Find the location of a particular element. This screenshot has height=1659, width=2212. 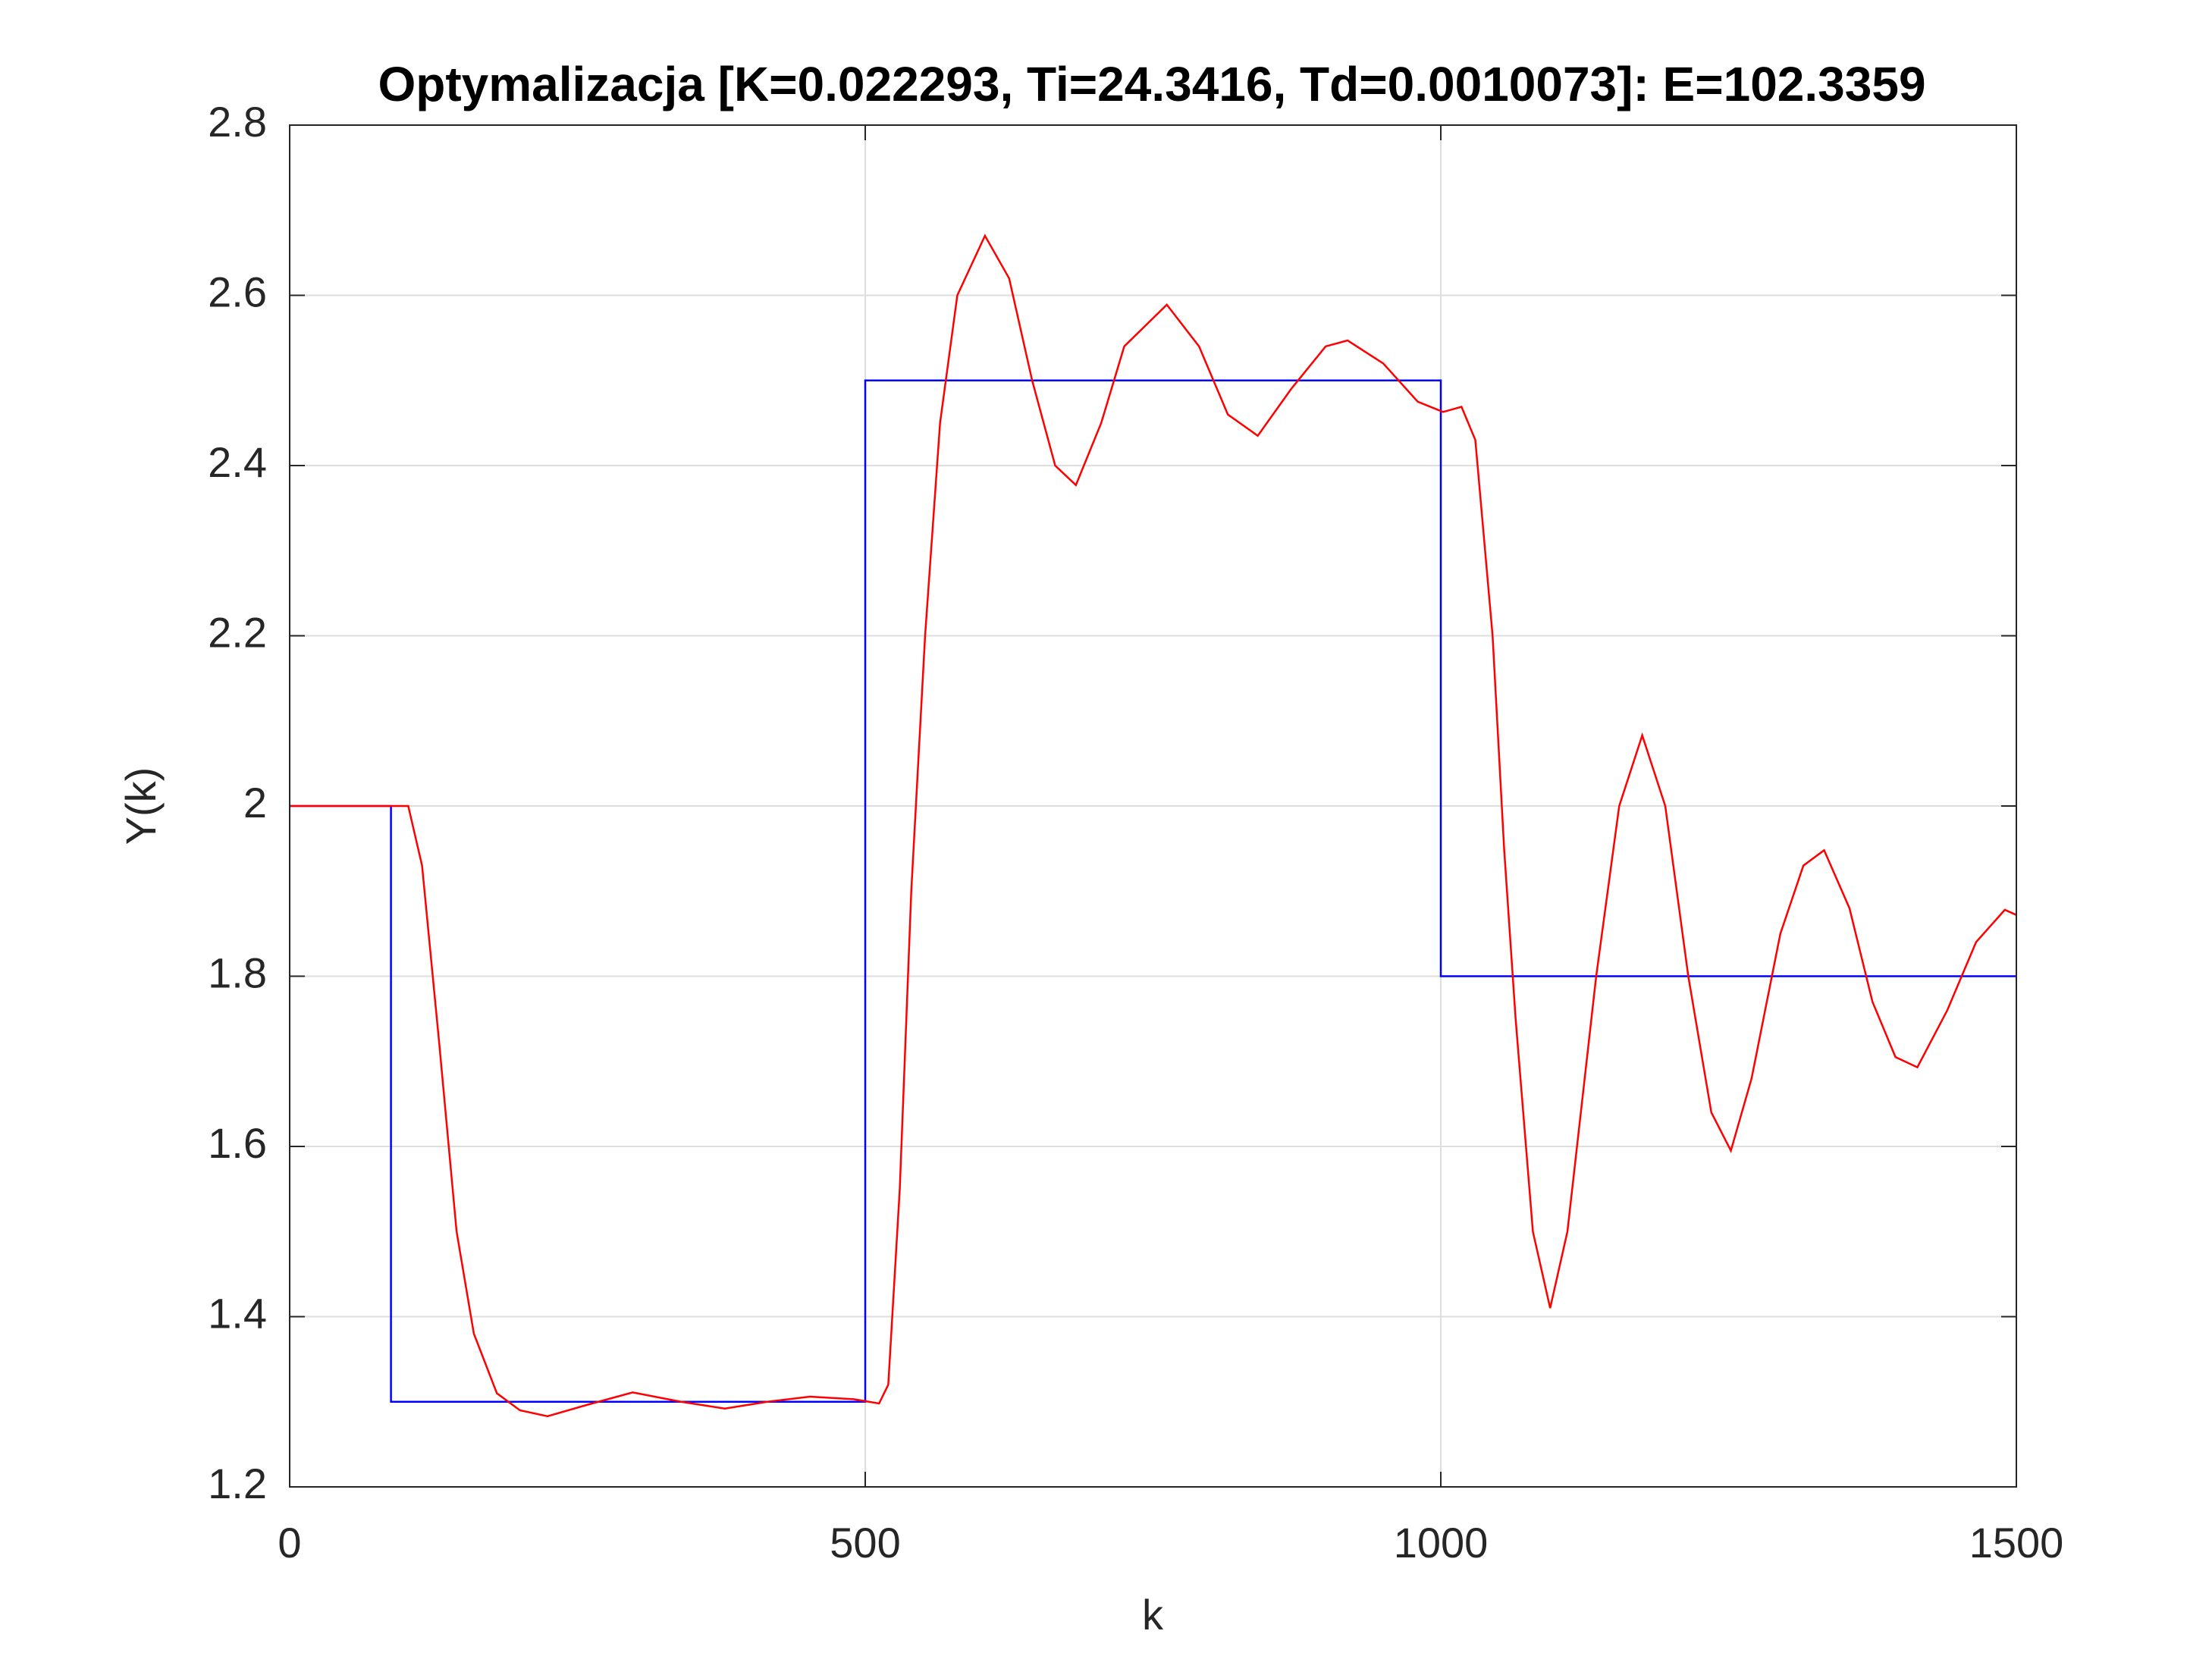

x-tick-label: 1500 is located at coordinates (2016, 1542).